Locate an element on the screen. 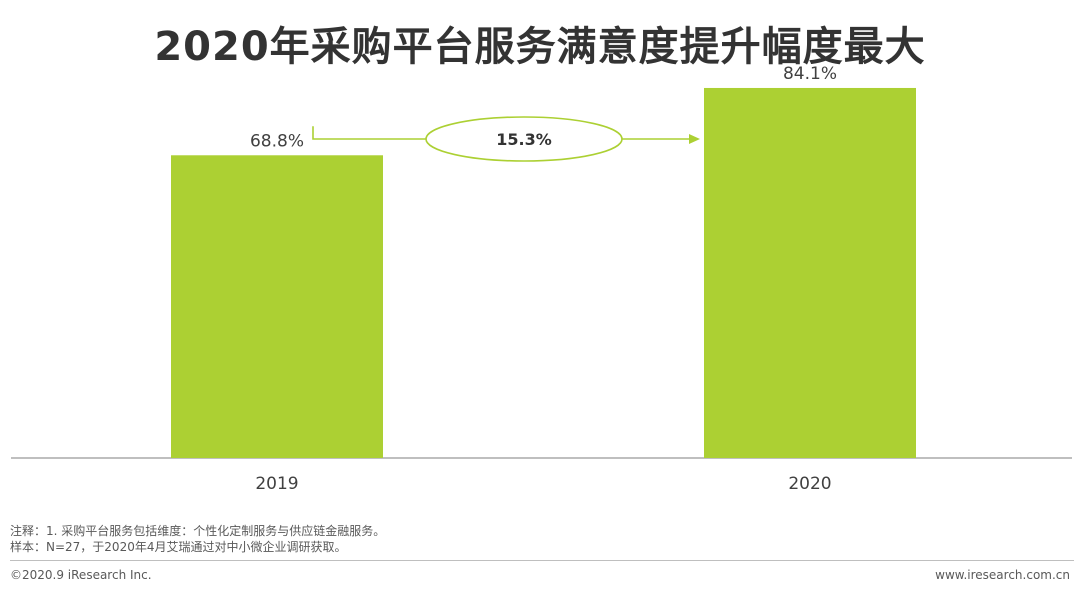 This screenshot has width=1080, height=597. chart-title: 2020年采购平台服务满意度提升幅度最大 is located at coordinates (540, 47).